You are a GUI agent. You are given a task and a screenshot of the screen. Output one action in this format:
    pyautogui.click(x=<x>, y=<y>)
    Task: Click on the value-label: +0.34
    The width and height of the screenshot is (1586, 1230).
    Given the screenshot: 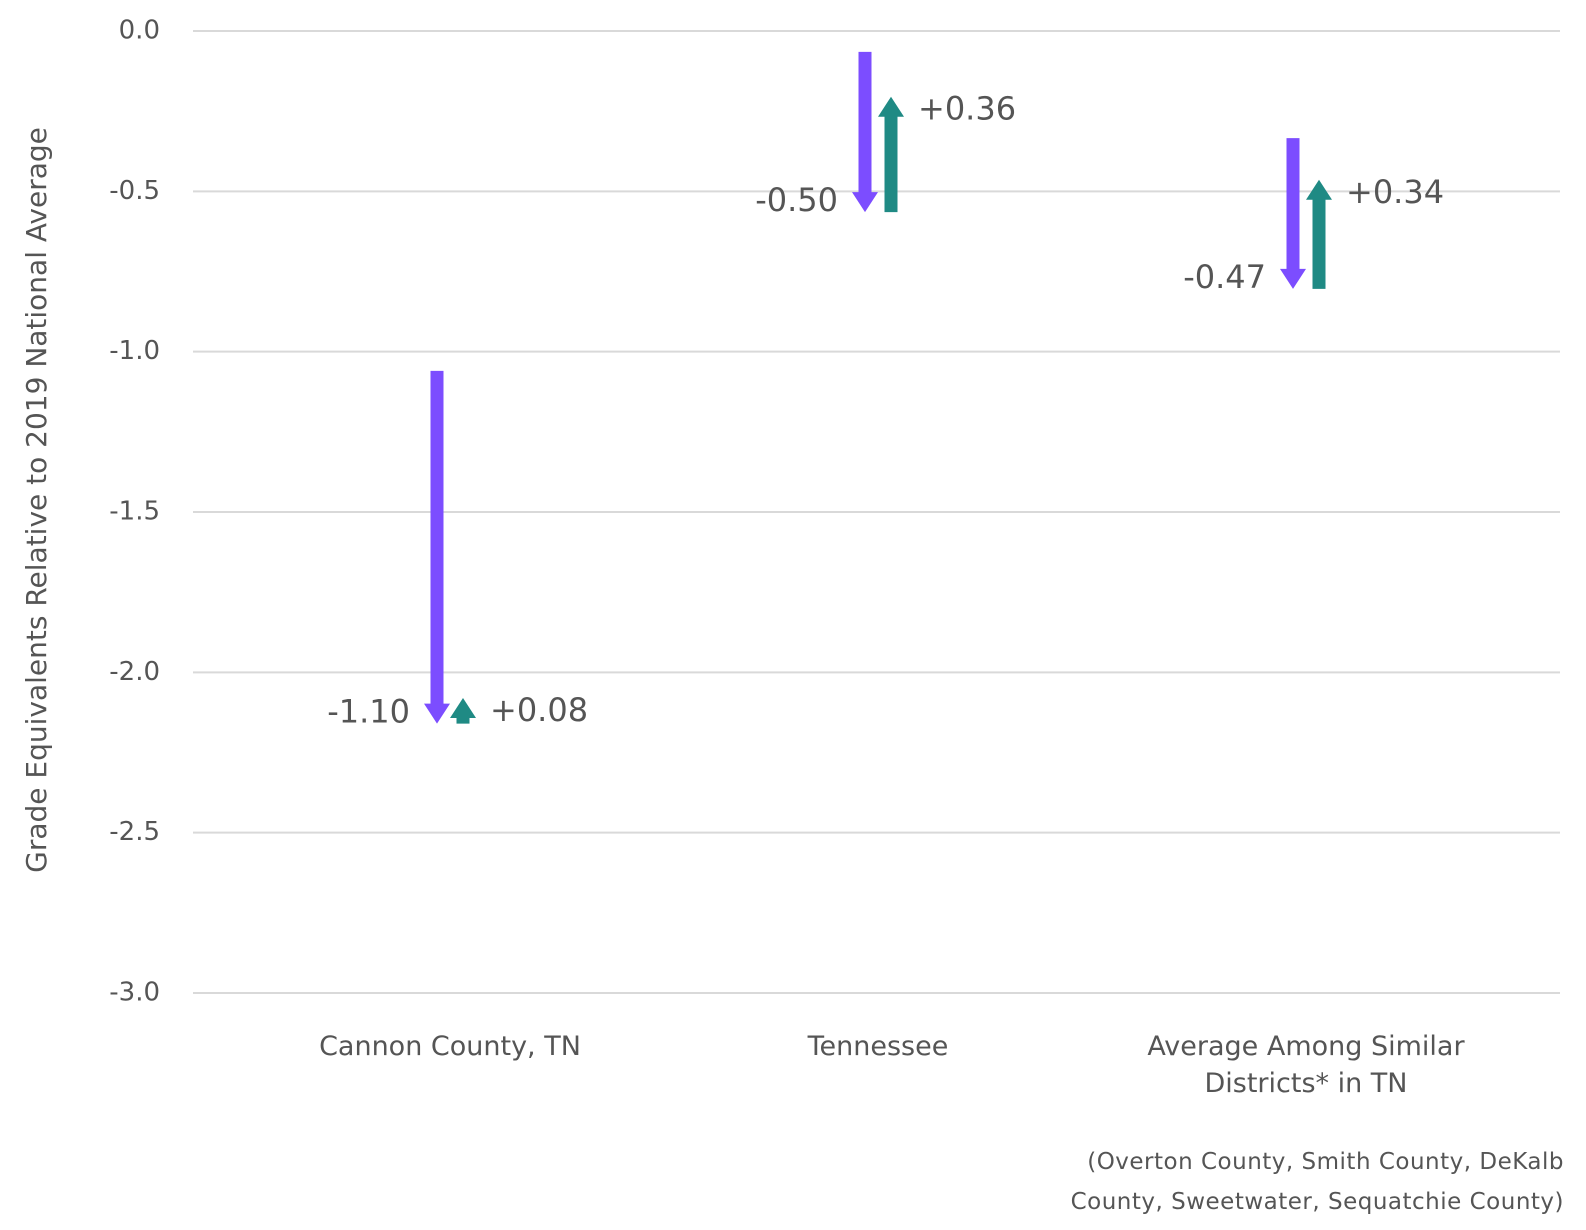 What is the action you would take?
    pyautogui.click(x=1395, y=192)
    